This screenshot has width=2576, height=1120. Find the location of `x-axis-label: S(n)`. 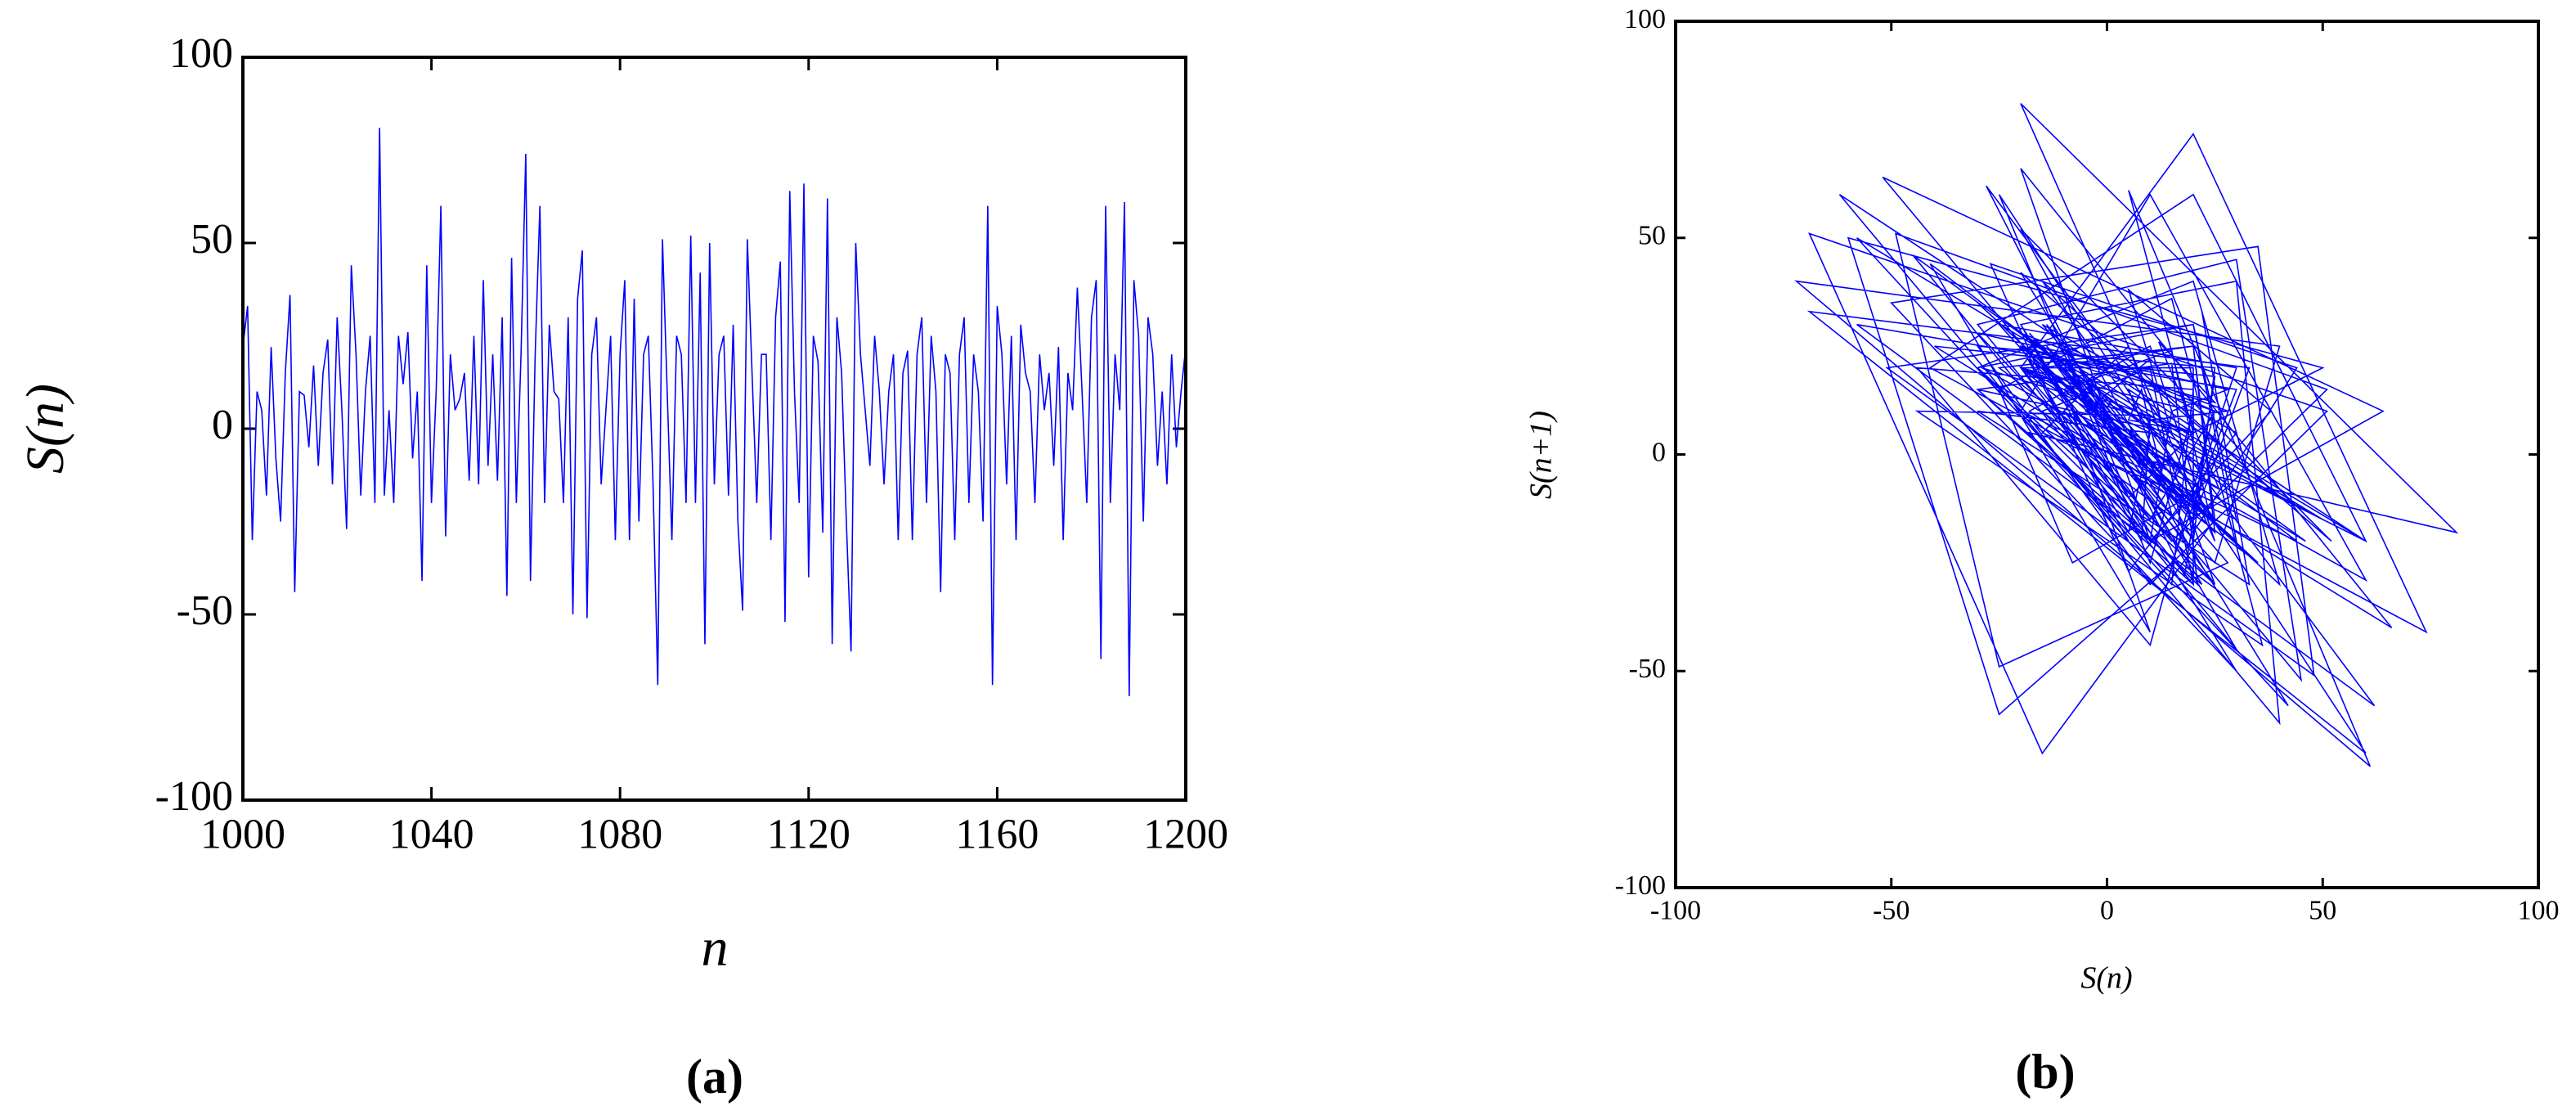

x-axis-label: S(n) is located at coordinates (2106, 979).